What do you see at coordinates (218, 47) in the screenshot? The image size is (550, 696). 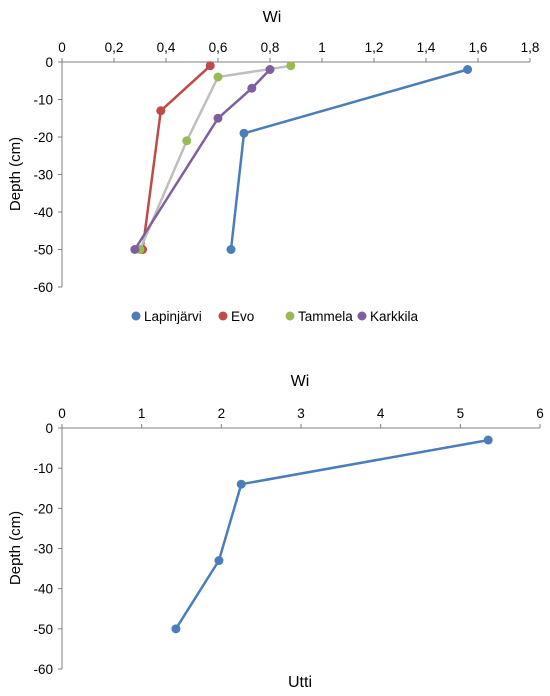 I see `chart-1-x-tick-label: 0,6` at bounding box center [218, 47].